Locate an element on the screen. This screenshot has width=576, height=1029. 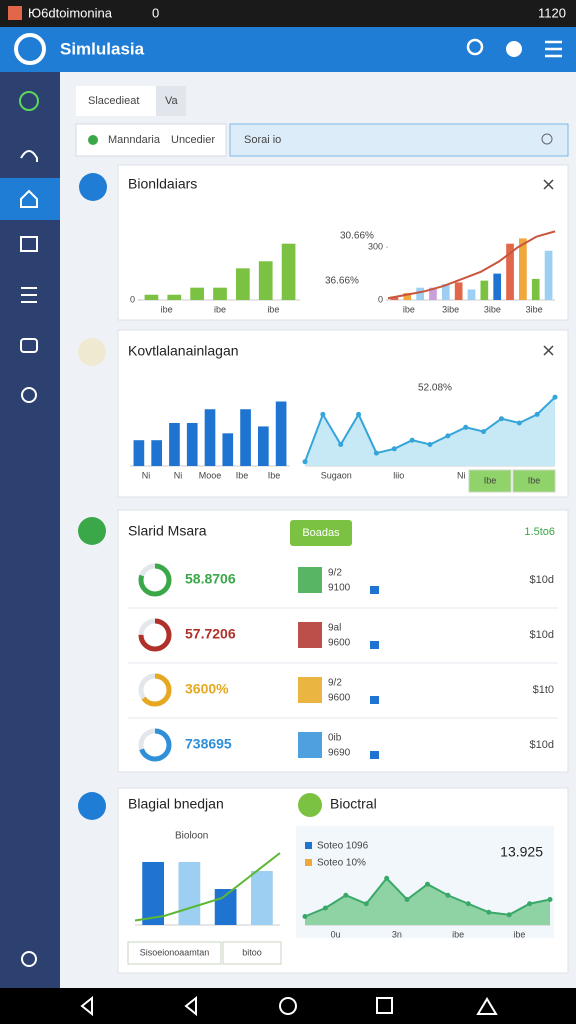
nav-bar is located at coordinates (288, 1006).